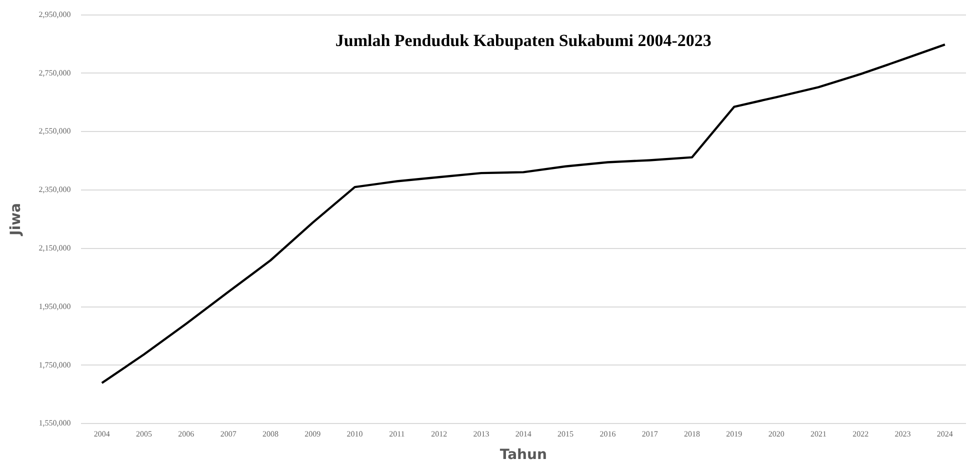  Describe the element at coordinates (16, 219) in the screenshot. I see `y-axis-title: Jiwa` at that location.